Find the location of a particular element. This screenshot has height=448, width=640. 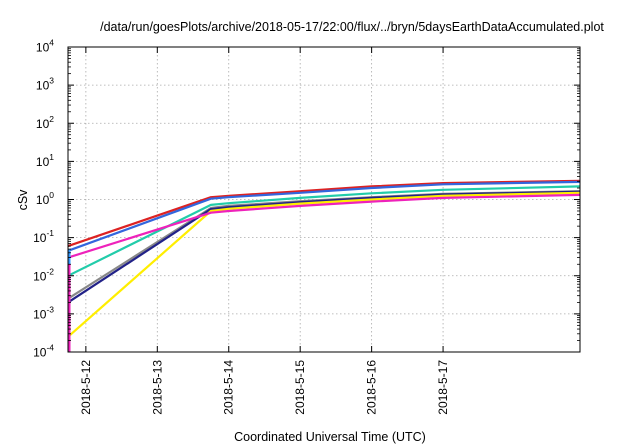

x-tick-label: 2018-5-15 is located at coordinates (300, 387).